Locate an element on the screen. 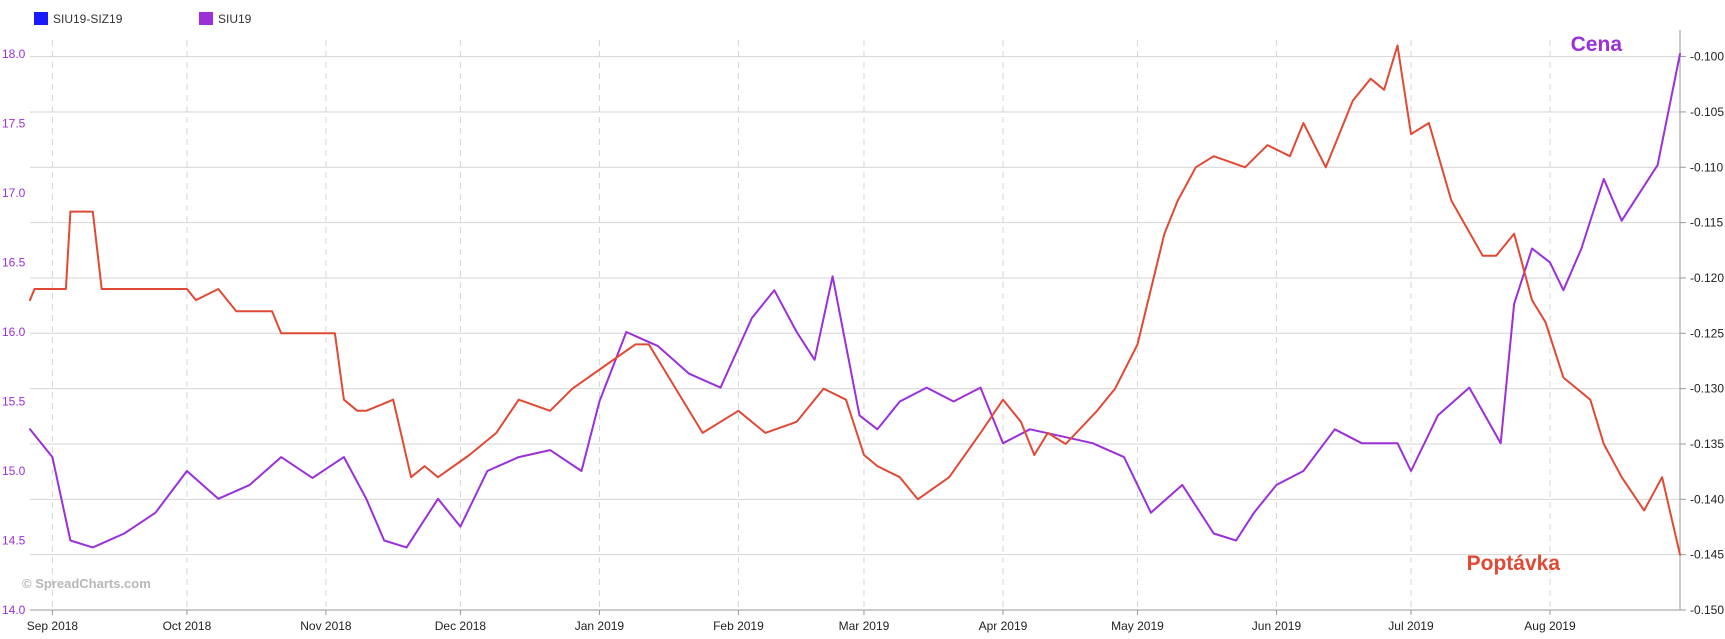  legend-label-siu19-siz19: SIU19-SIZ19 is located at coordinates (88, 19).